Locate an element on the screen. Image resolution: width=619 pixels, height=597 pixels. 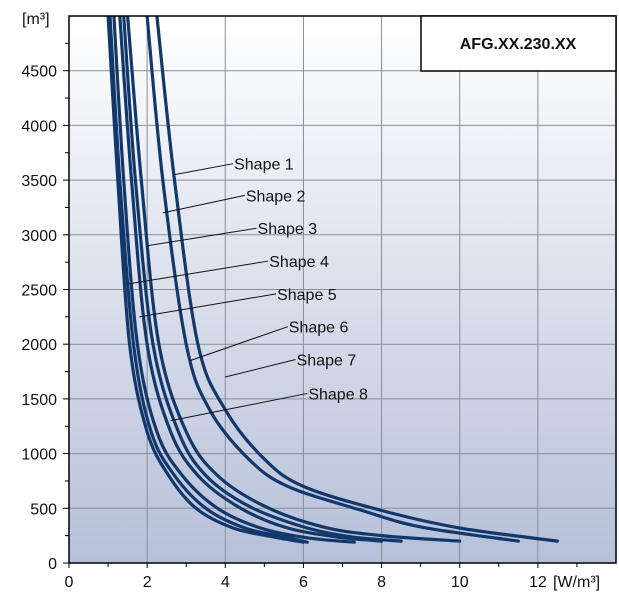
x-axis-label: [W/m³] is located at coordinates (576, 582).